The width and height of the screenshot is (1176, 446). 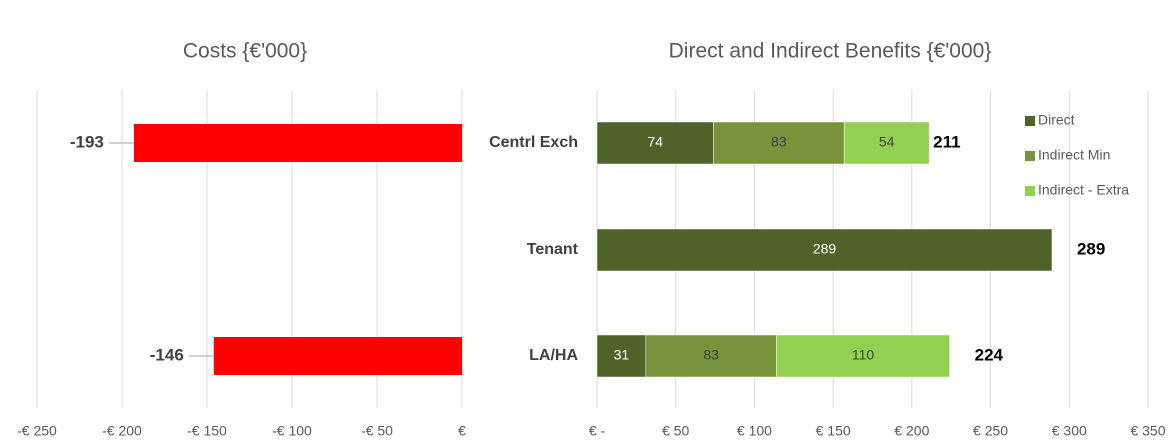 I want to click on x-tick-label: € -, so click(x=597, y=431).